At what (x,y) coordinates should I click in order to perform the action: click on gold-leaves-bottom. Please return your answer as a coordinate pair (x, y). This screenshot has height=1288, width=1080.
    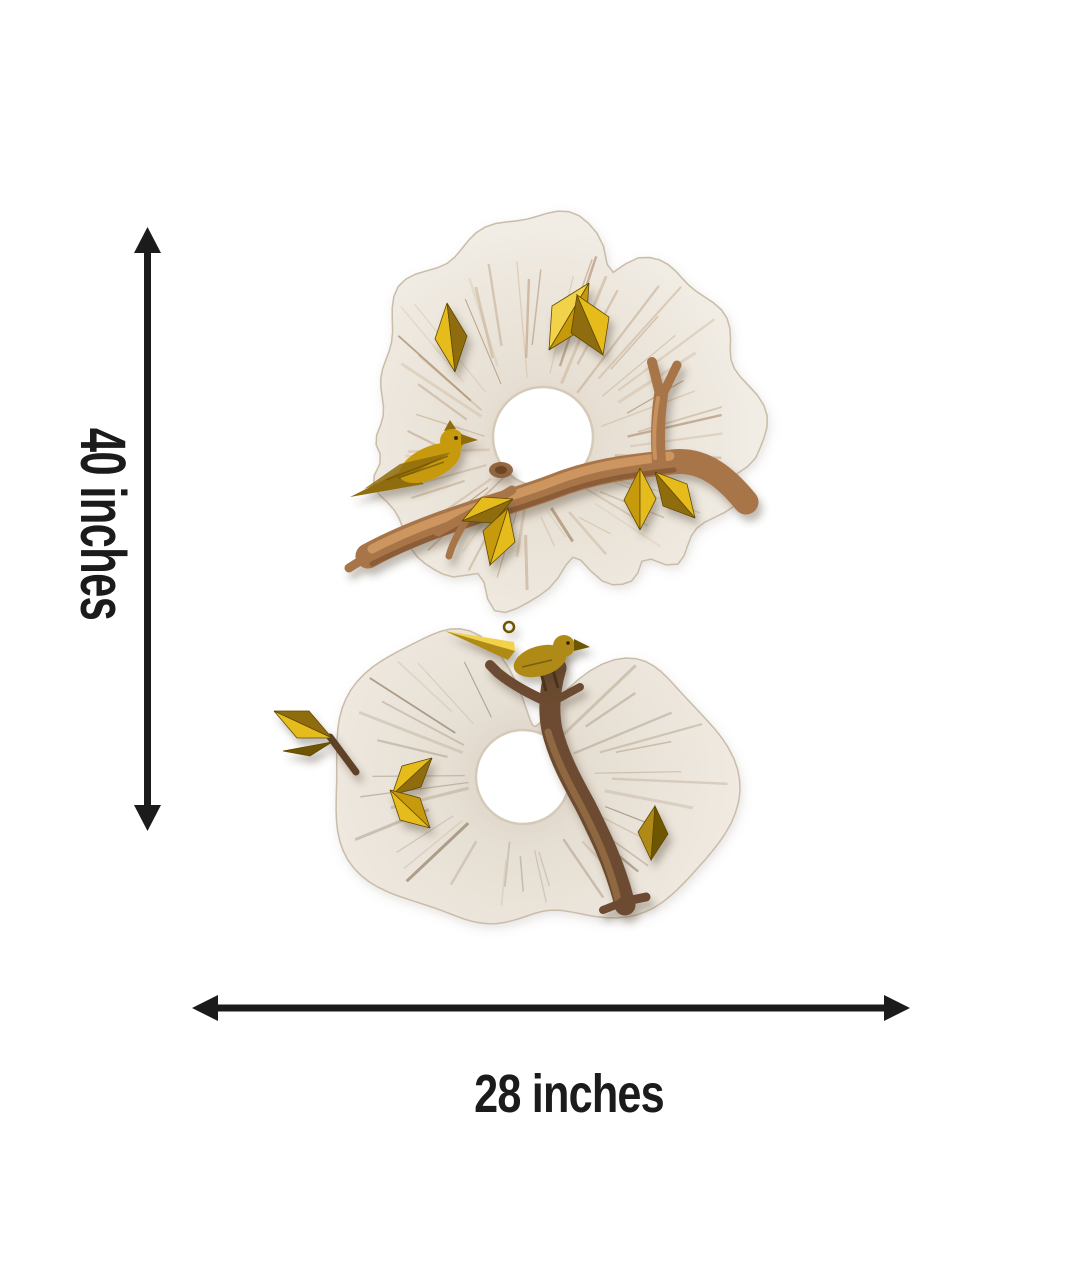
    Looking at the image, I should click on (471, 786).